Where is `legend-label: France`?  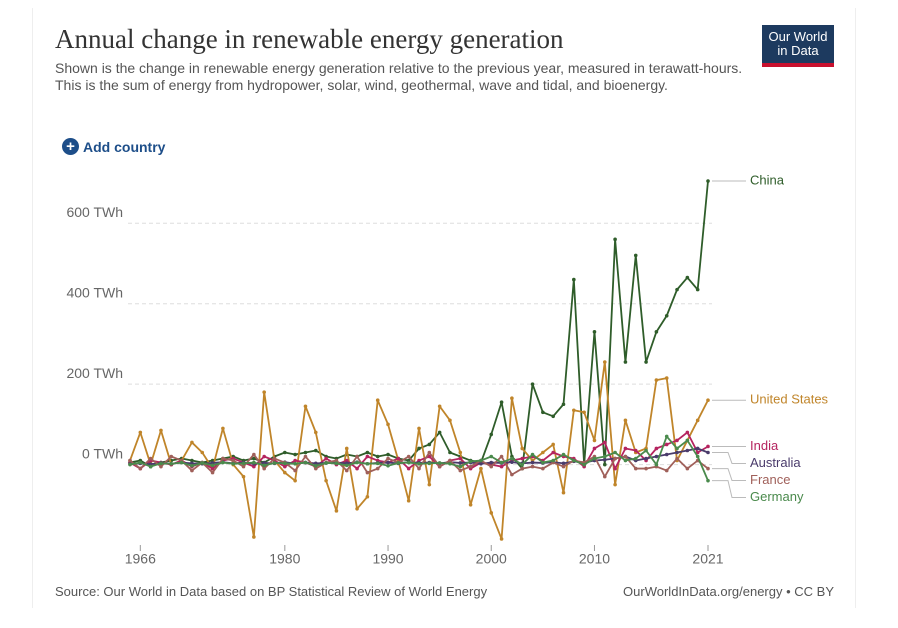 legend-label: France is located at coordinates (770, 479).